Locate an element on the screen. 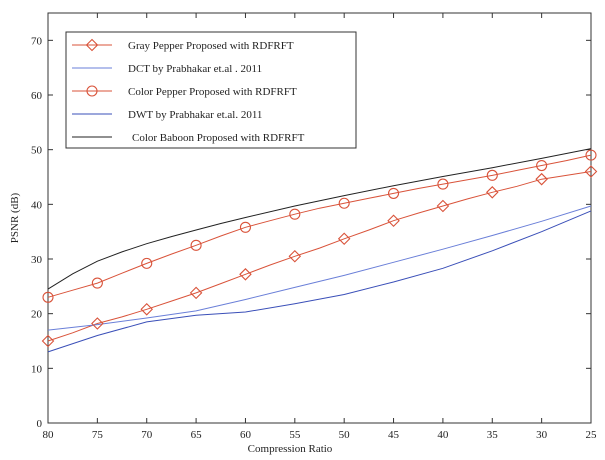  y-tick-label: 50 is located at coordinates (37, 151).